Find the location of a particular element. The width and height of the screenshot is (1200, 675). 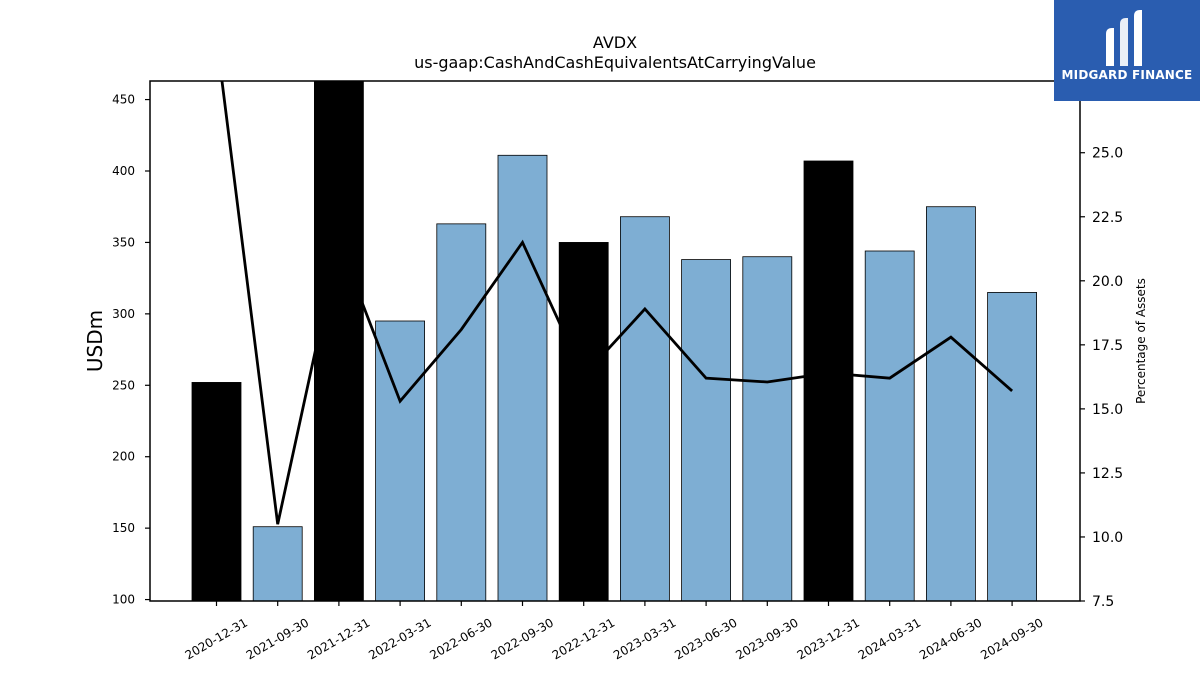

y-axis-right: 7.5 10.0 12.5 15.0 17.5 20.0 22.5 25.0 is located at coordinates (1101, 378).